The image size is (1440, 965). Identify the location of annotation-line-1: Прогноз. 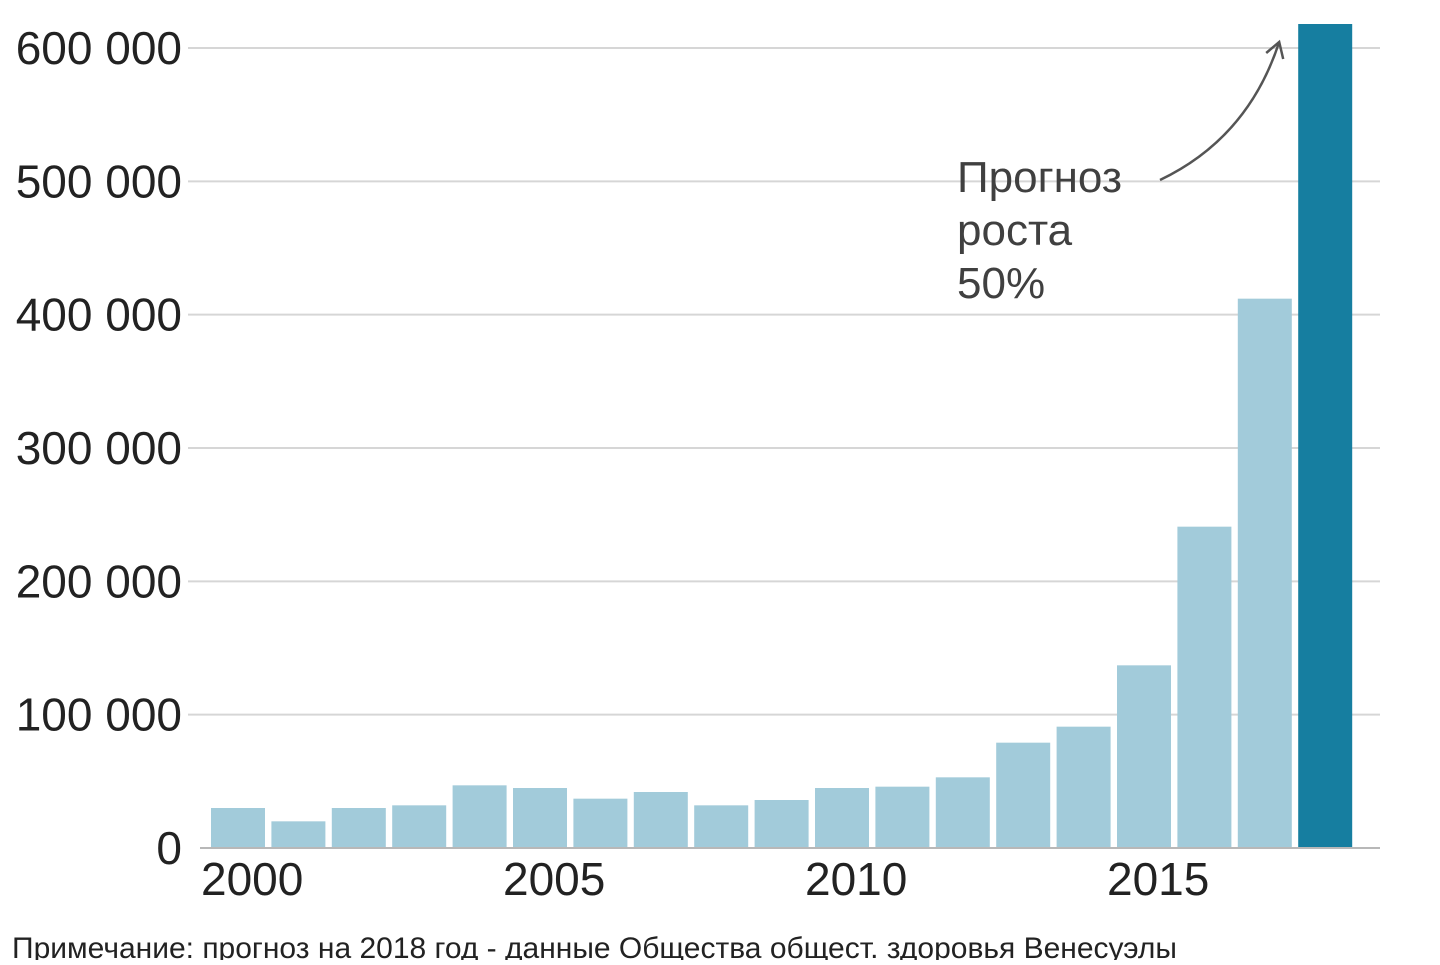
(1039, 177).